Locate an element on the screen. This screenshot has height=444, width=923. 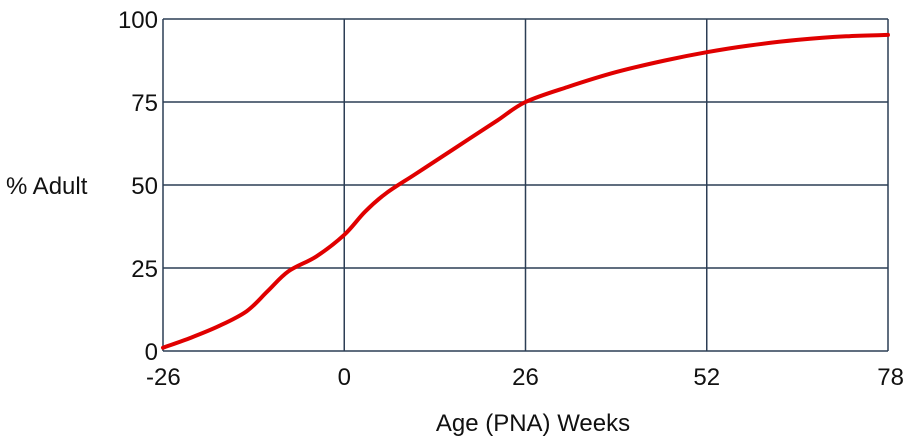
x-tick-labels: -26 0 26 52 78 is located at coordinates (525, 377).